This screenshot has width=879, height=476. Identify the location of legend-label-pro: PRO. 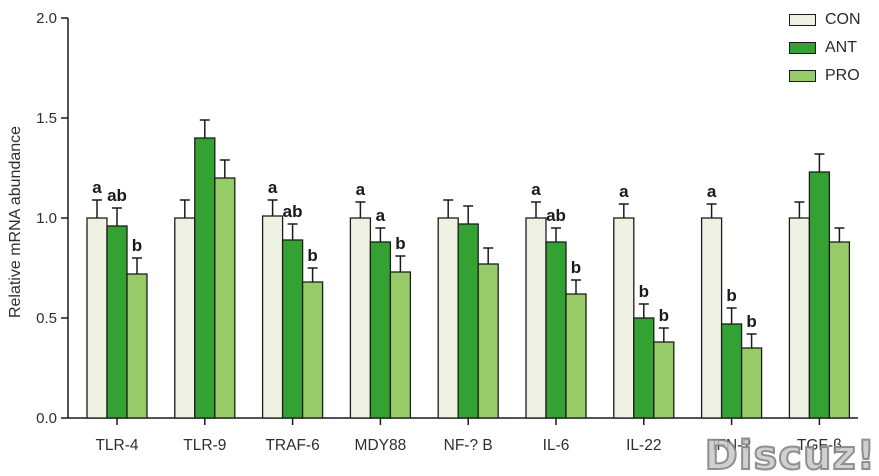
(842, 75).